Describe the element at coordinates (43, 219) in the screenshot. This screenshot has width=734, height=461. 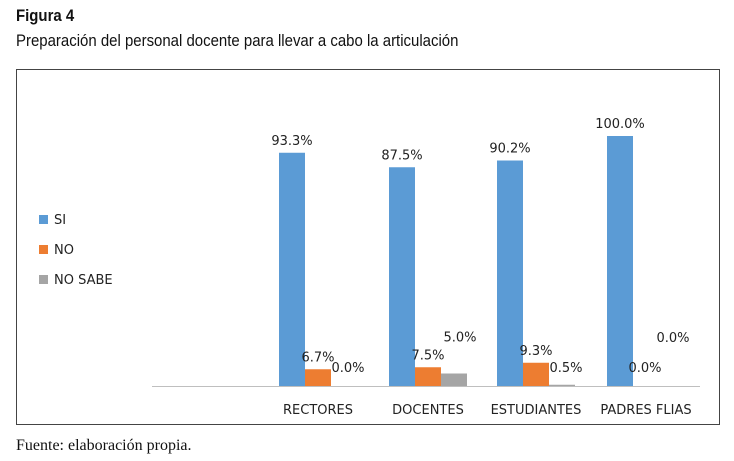
I see `legend-swatch-si` at that location.